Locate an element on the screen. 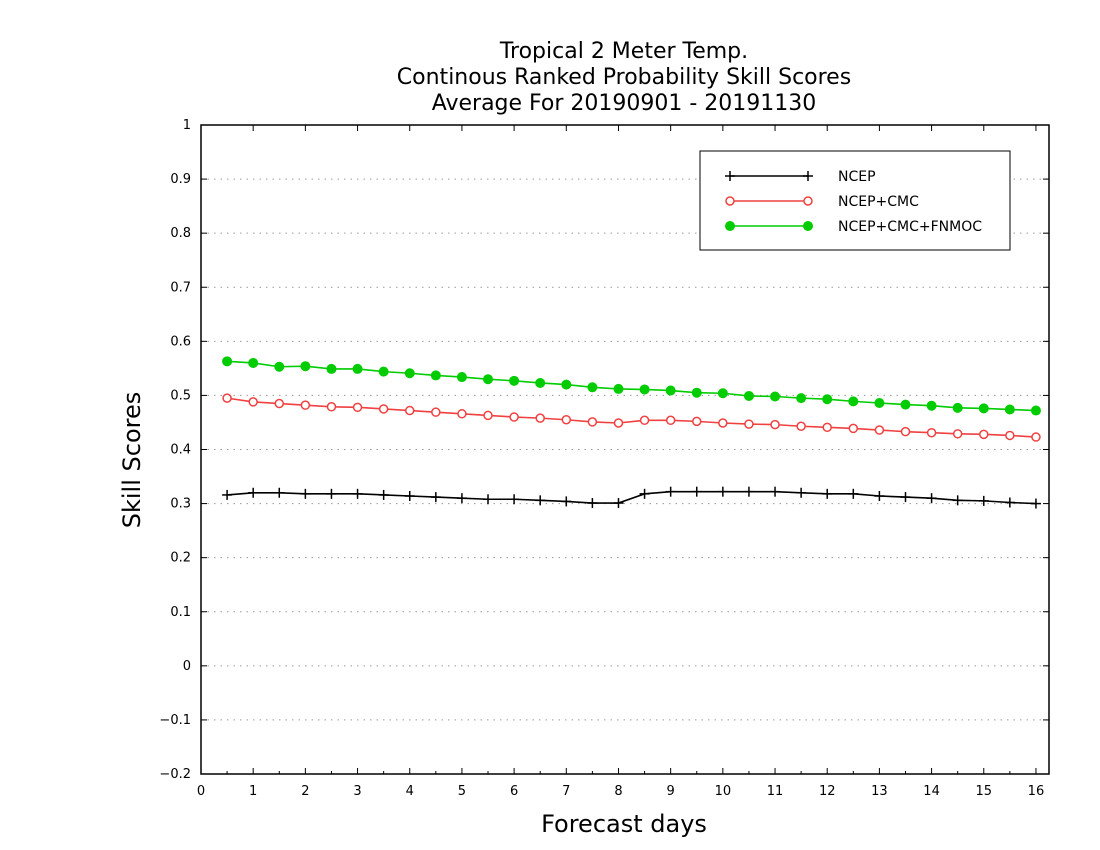 This screenshot has height=850, width=1100. y-tick-label: 0.2 is located at coordinates (180, 558).